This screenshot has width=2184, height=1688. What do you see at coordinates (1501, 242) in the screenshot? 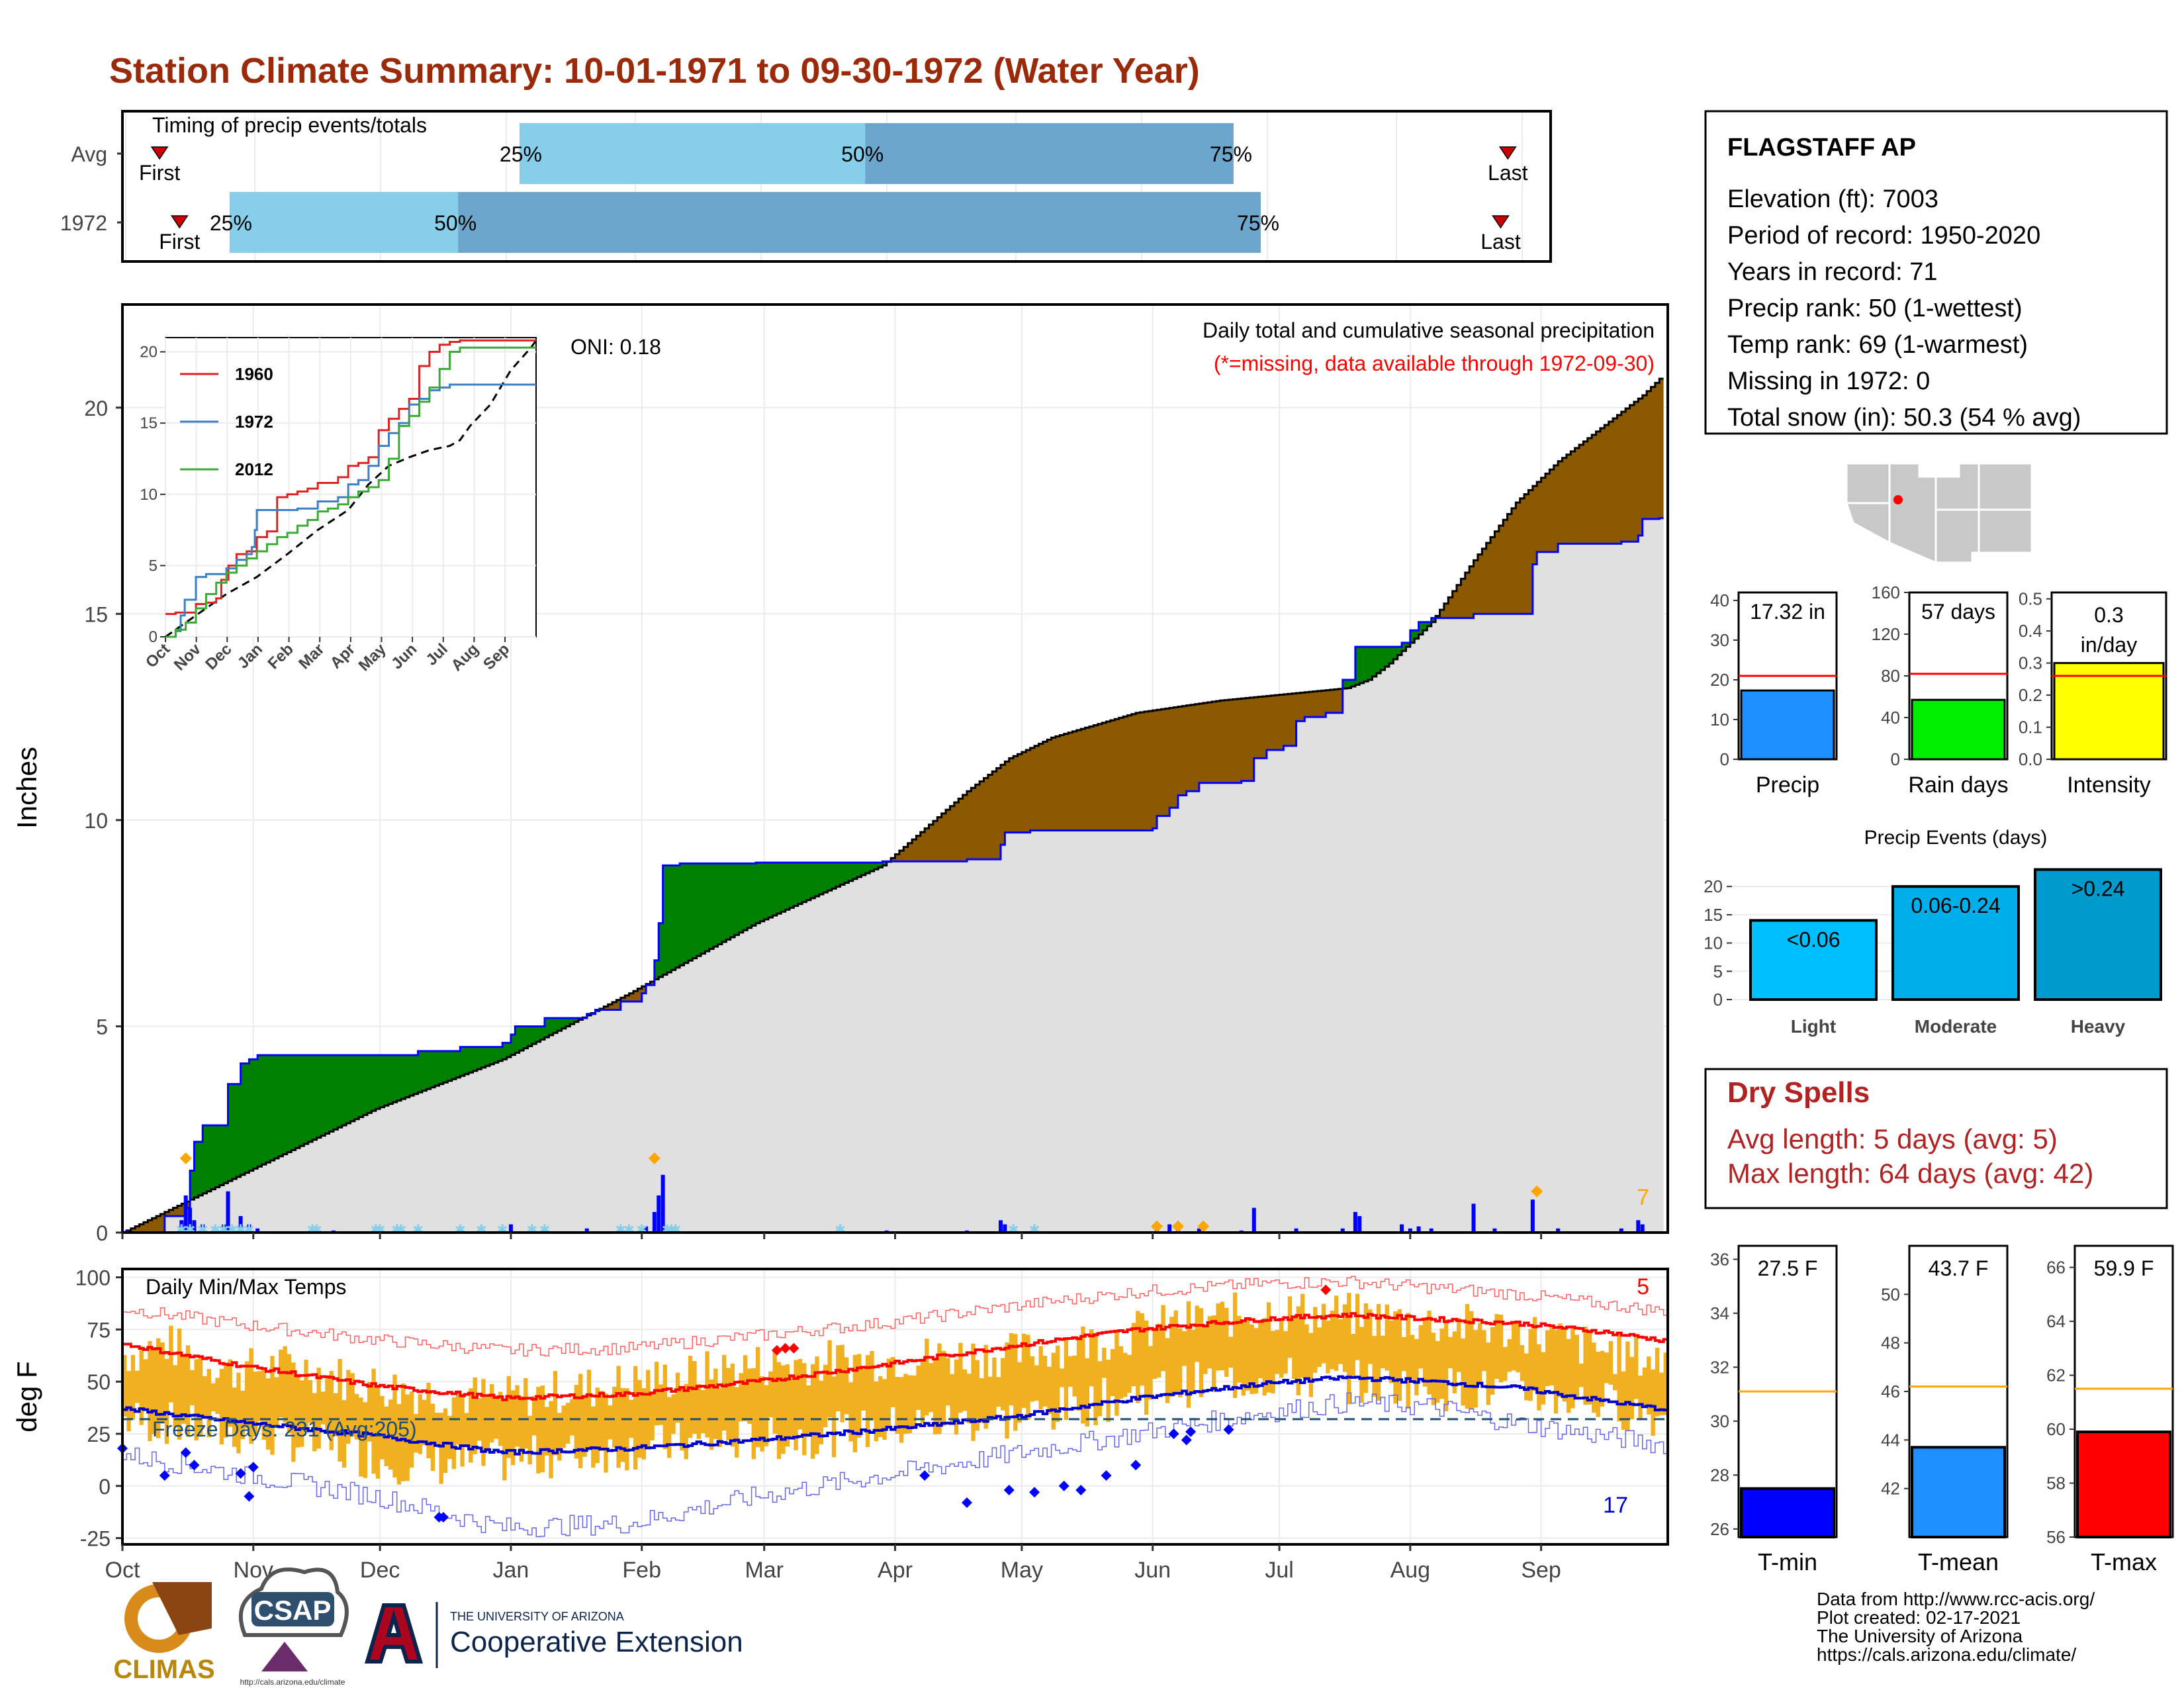
I see `last-event-label: Last` at bounding box center [1501, 242].